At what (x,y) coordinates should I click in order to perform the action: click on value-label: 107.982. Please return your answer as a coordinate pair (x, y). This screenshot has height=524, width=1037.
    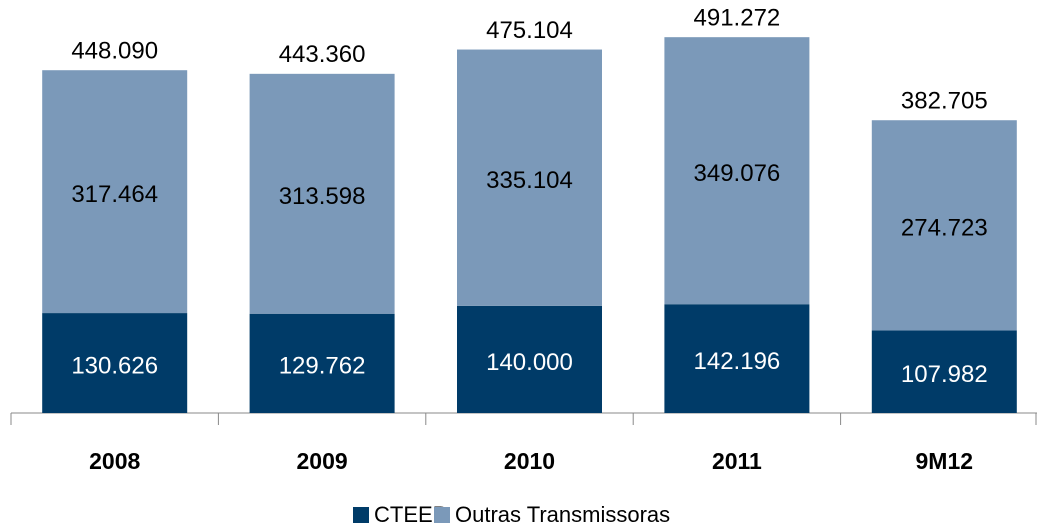
    Looking at the image, I should click on (944, 374).